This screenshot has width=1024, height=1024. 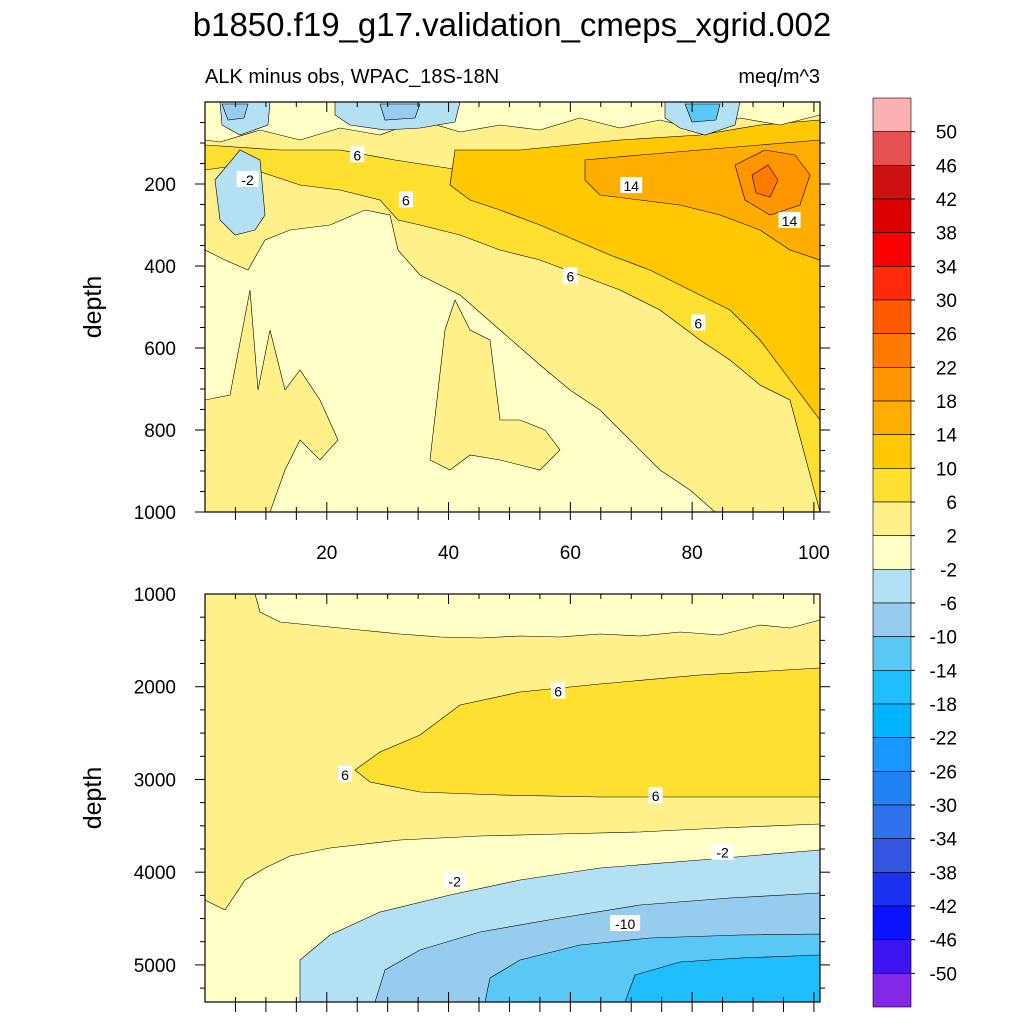 I want to click on contour-label: -10, so click(x=625, y=924).